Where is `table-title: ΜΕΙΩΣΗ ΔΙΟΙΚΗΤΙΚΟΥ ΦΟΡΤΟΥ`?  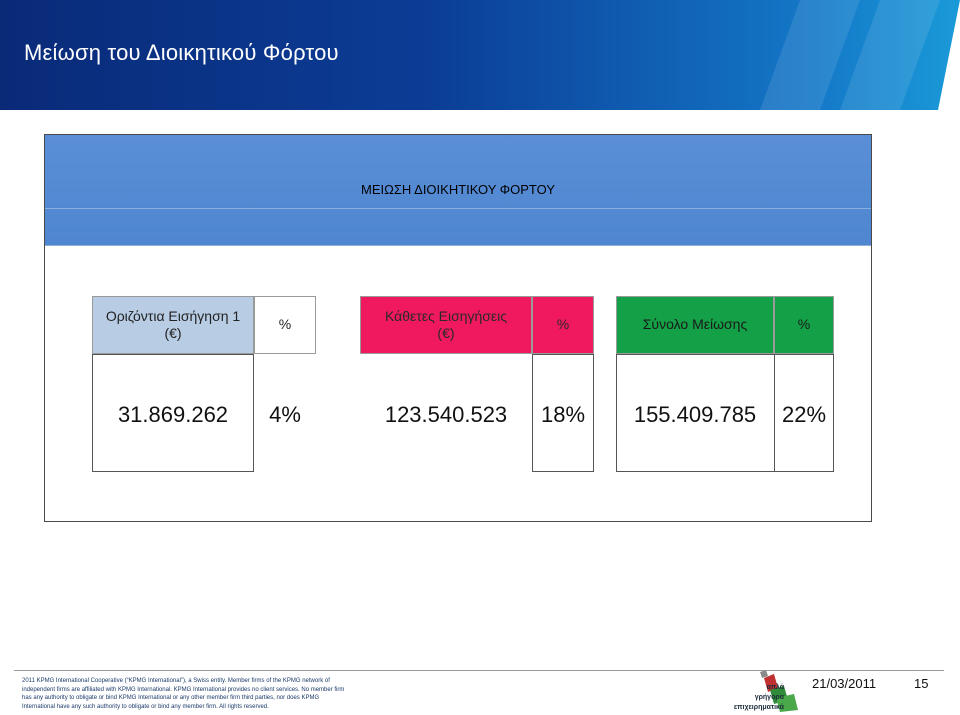 table-title: ΜΕΙΩΣΗ ΔΙΟΙΚΗΤΙΚΟΥ ΦΟΡΤΟΥ is located at coordinates (458, 189).